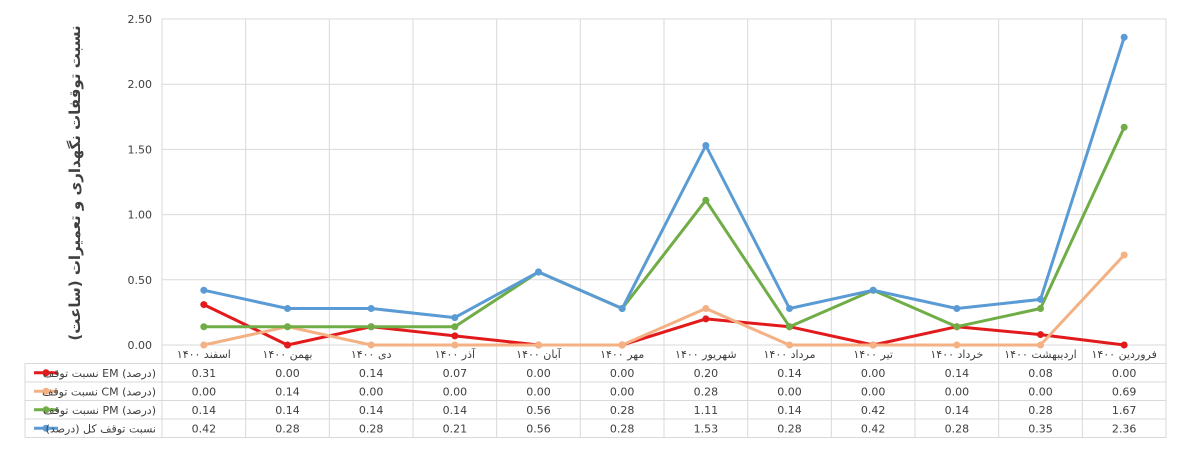 The height and width of the screenshot is (452, 1184). Describe the element at coordinates (1040, 428) in the screenshot. I see `data-label: 0.35` at that location.